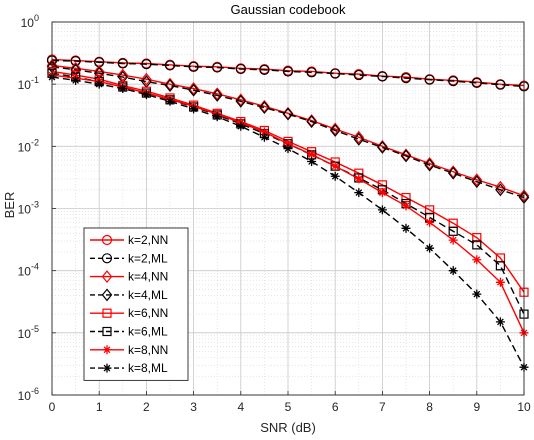  I want to click on legend-item: k=6,ML, so click(129, 332).